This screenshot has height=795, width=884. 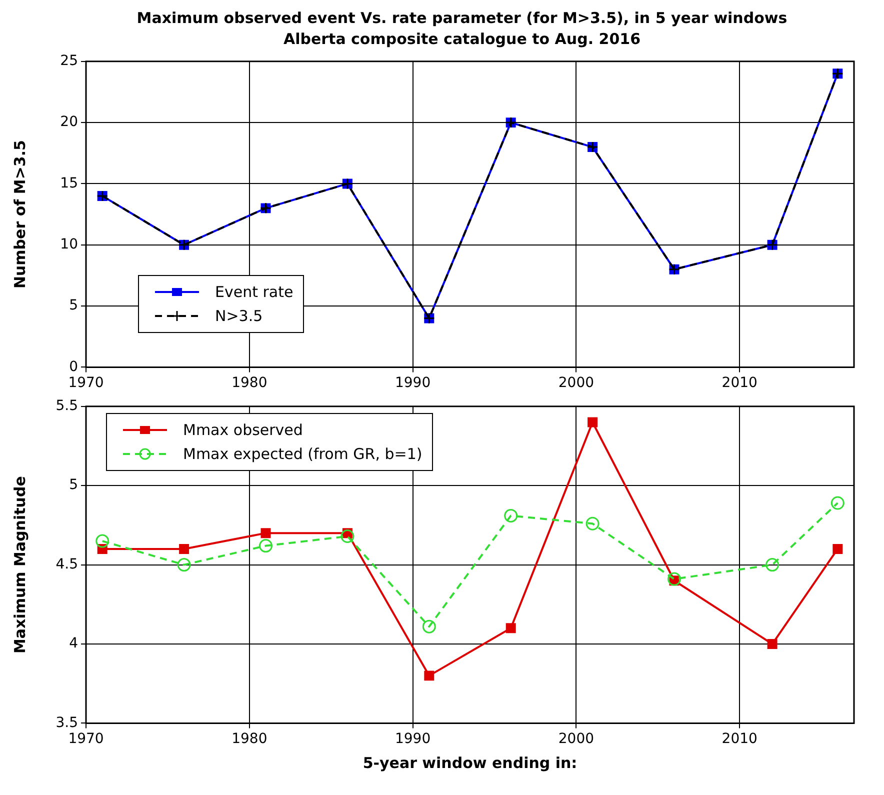 What do you see at coordinates (470, 763) in the screenshot?
I see `x-axis-title: 5-year window ending in:` at bounding box center [470, 763].